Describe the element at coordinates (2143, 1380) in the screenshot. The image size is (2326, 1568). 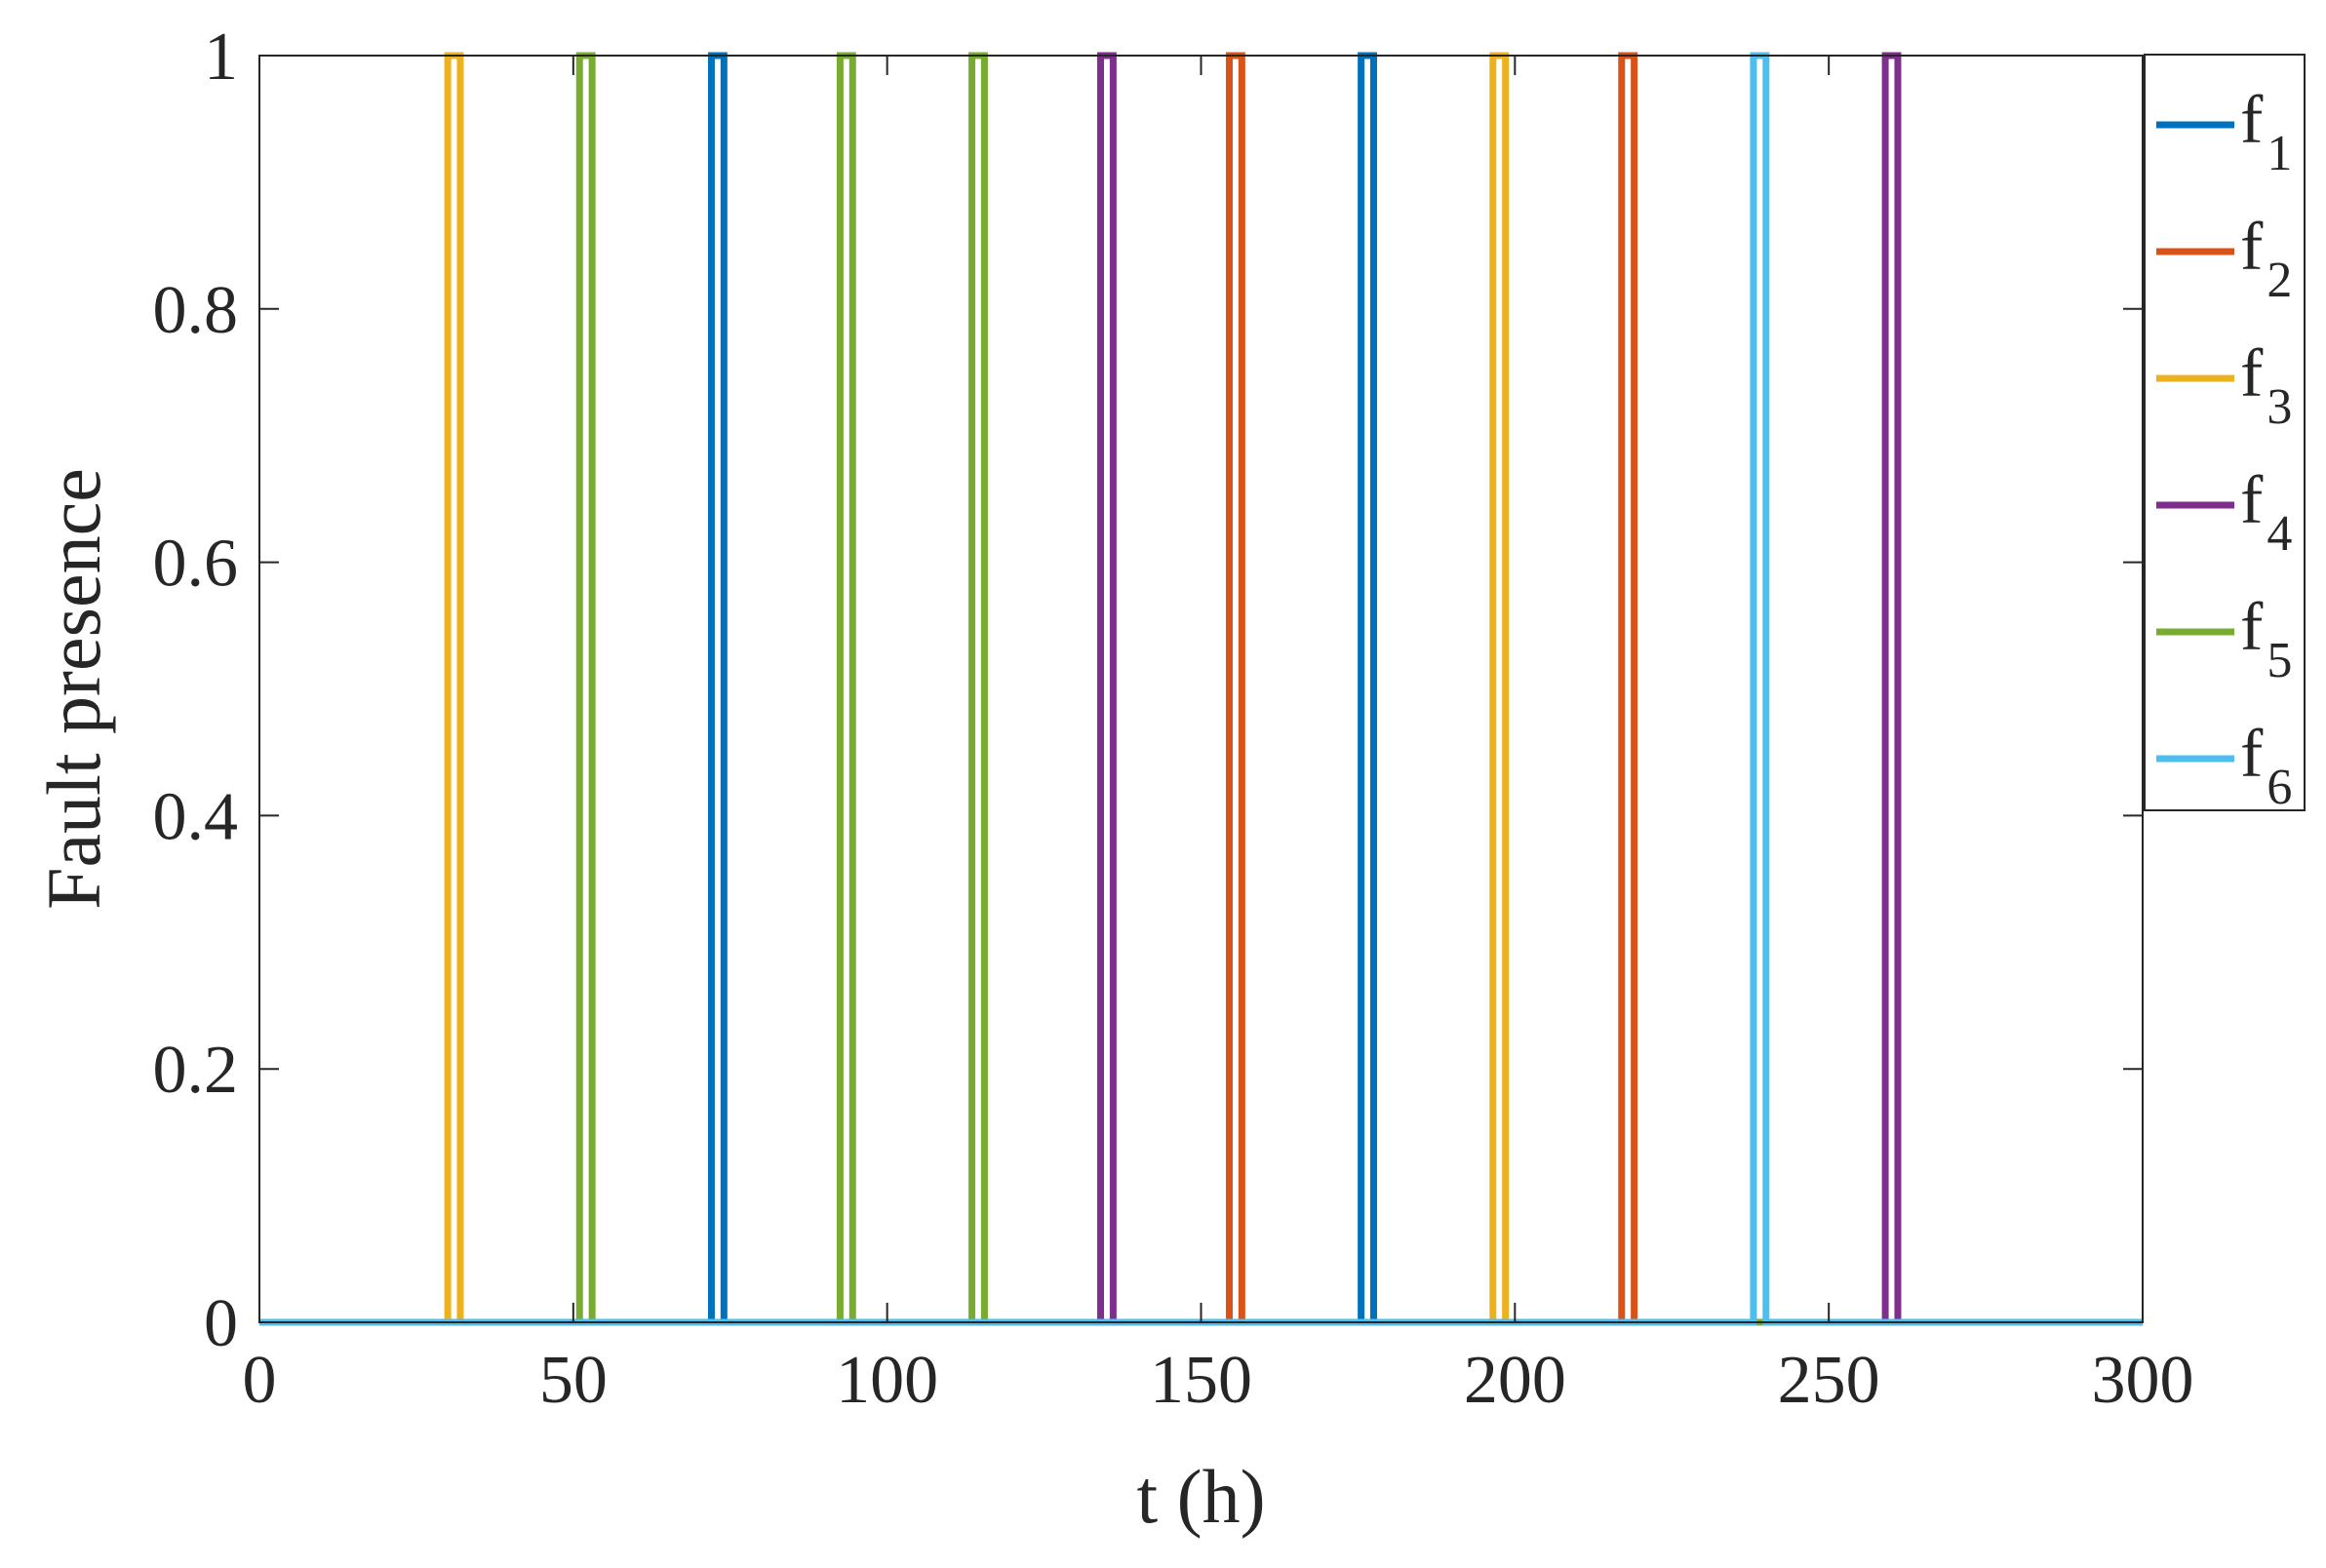
I see `x-tick-label: 300` at that location.